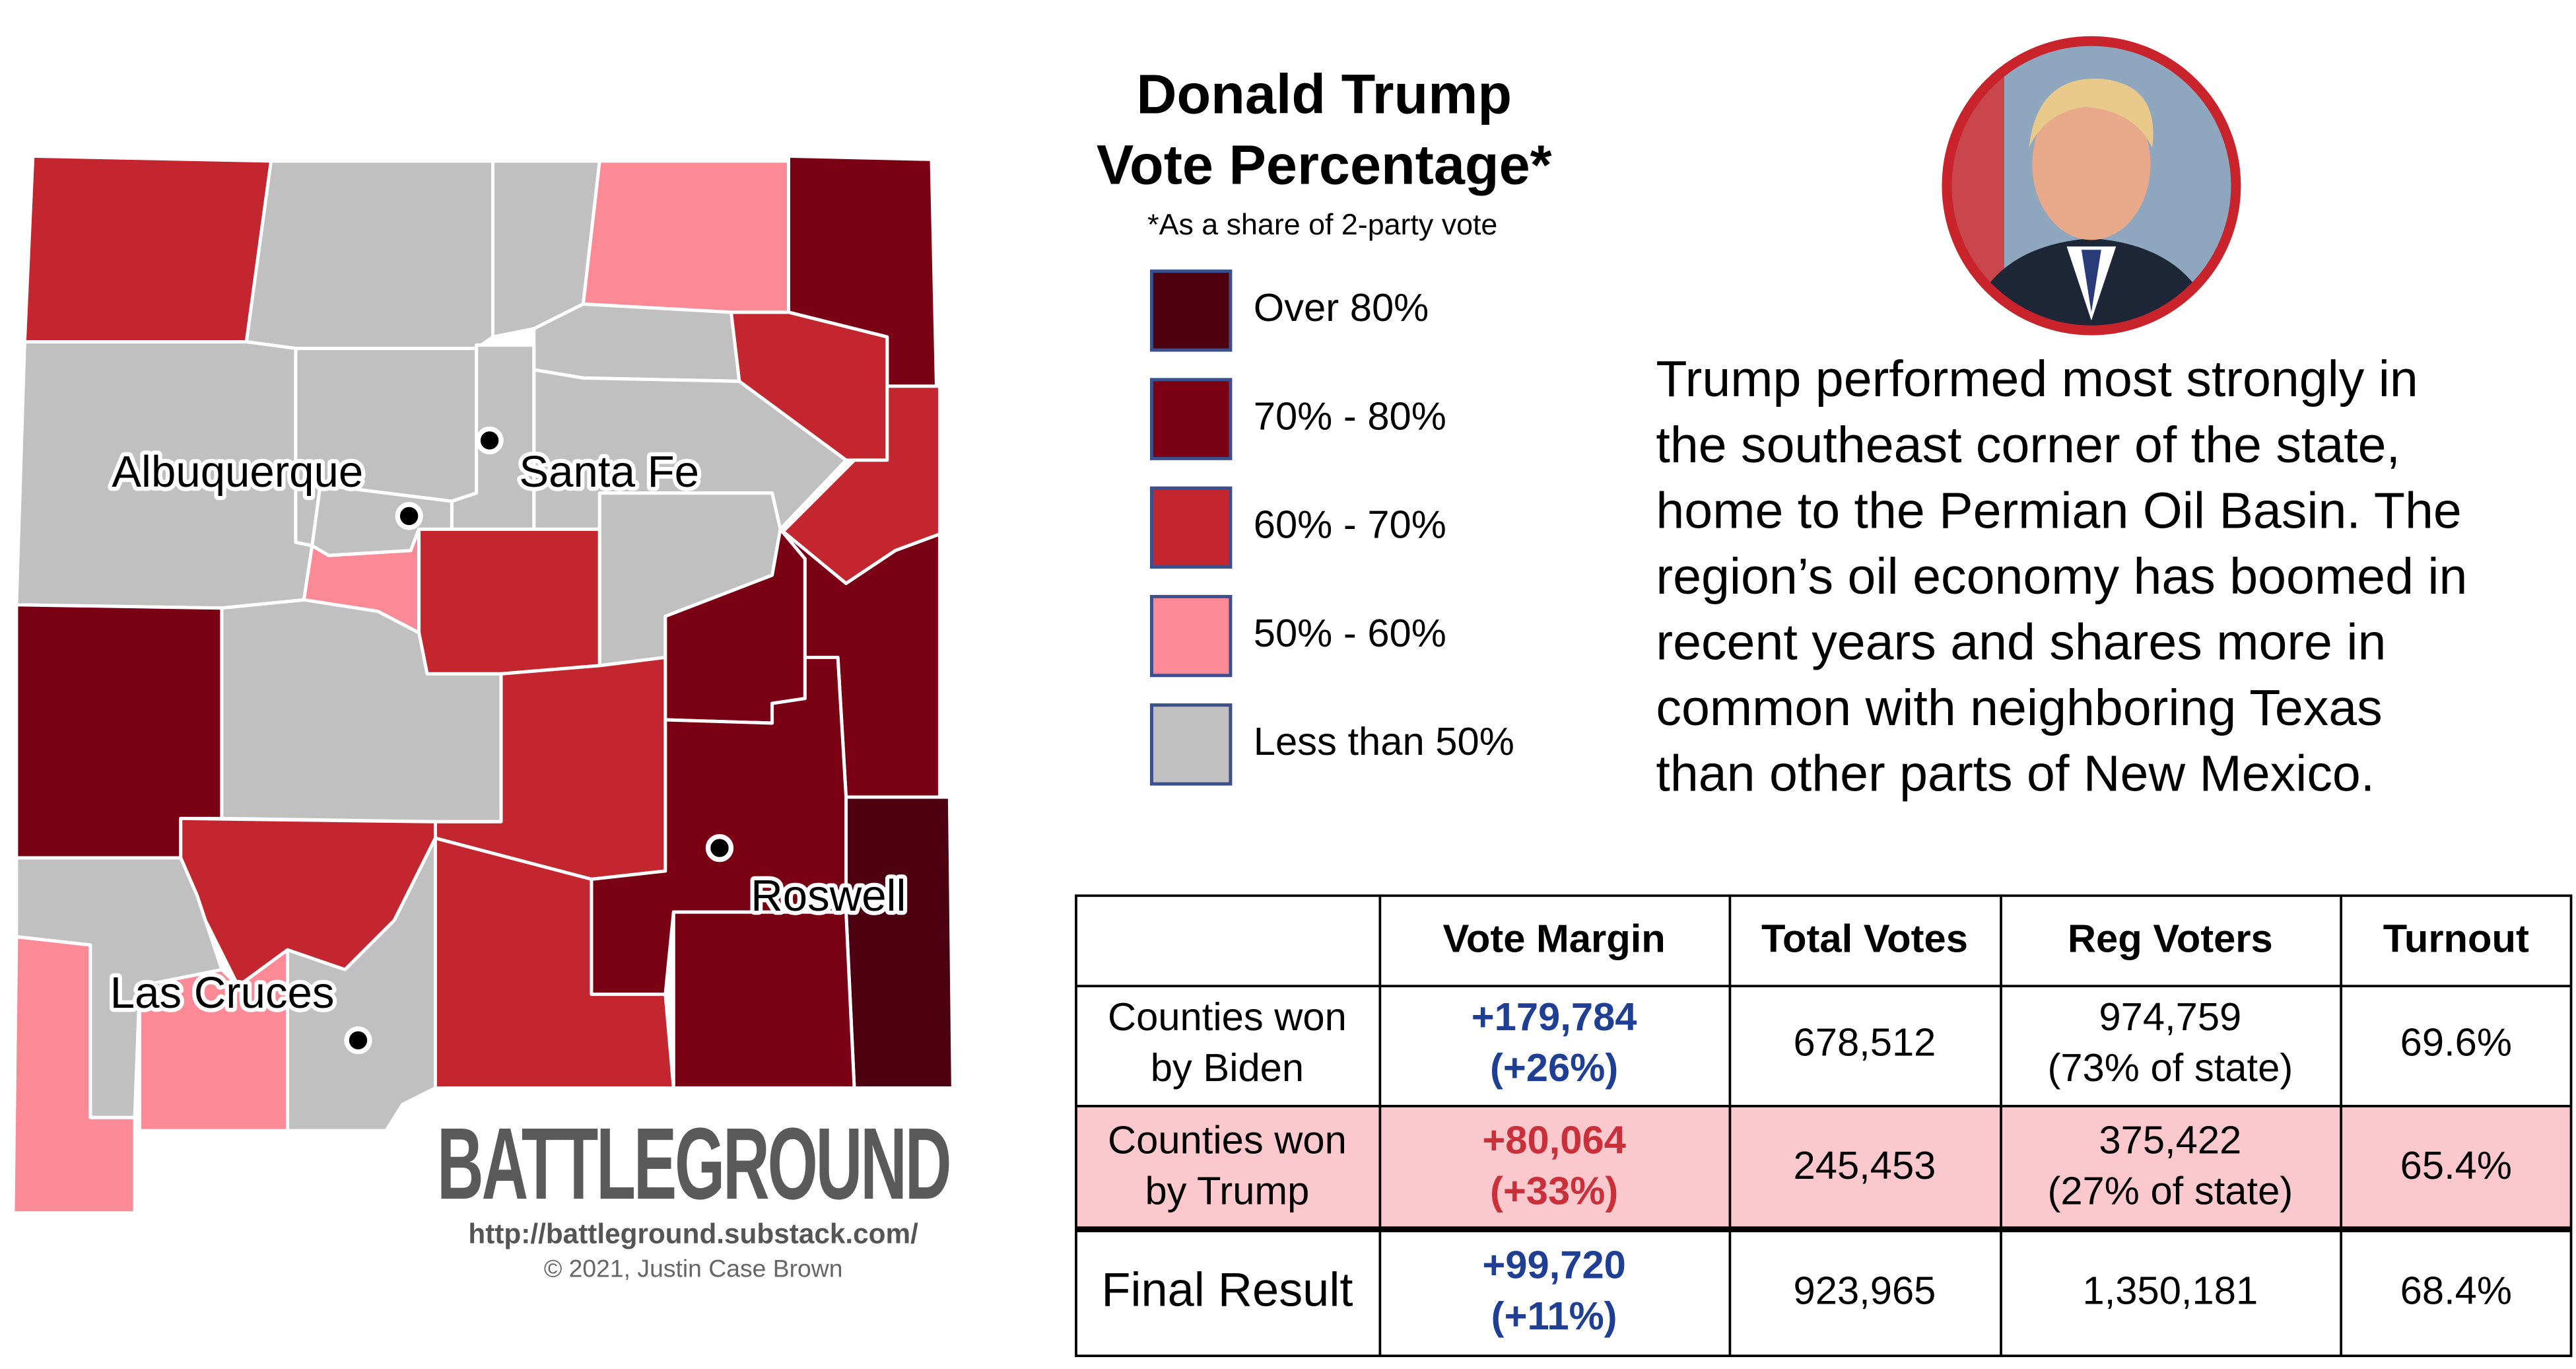 The height and width of the screenshot is (1369, 2576). I want to click on table-cell: +80,064, so click(1554, 1140).